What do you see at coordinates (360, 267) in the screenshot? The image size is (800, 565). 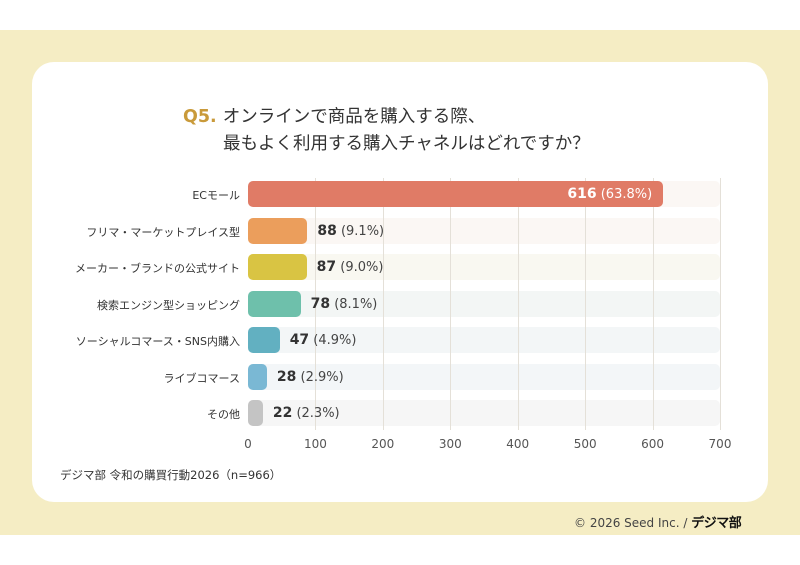 I see `value-percent: (9.0%)` at bounding box center [360, 267].